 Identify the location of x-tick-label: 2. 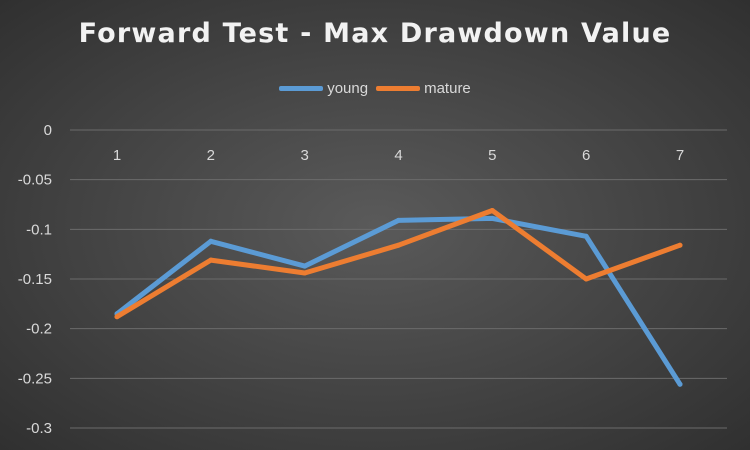
(211, 155).